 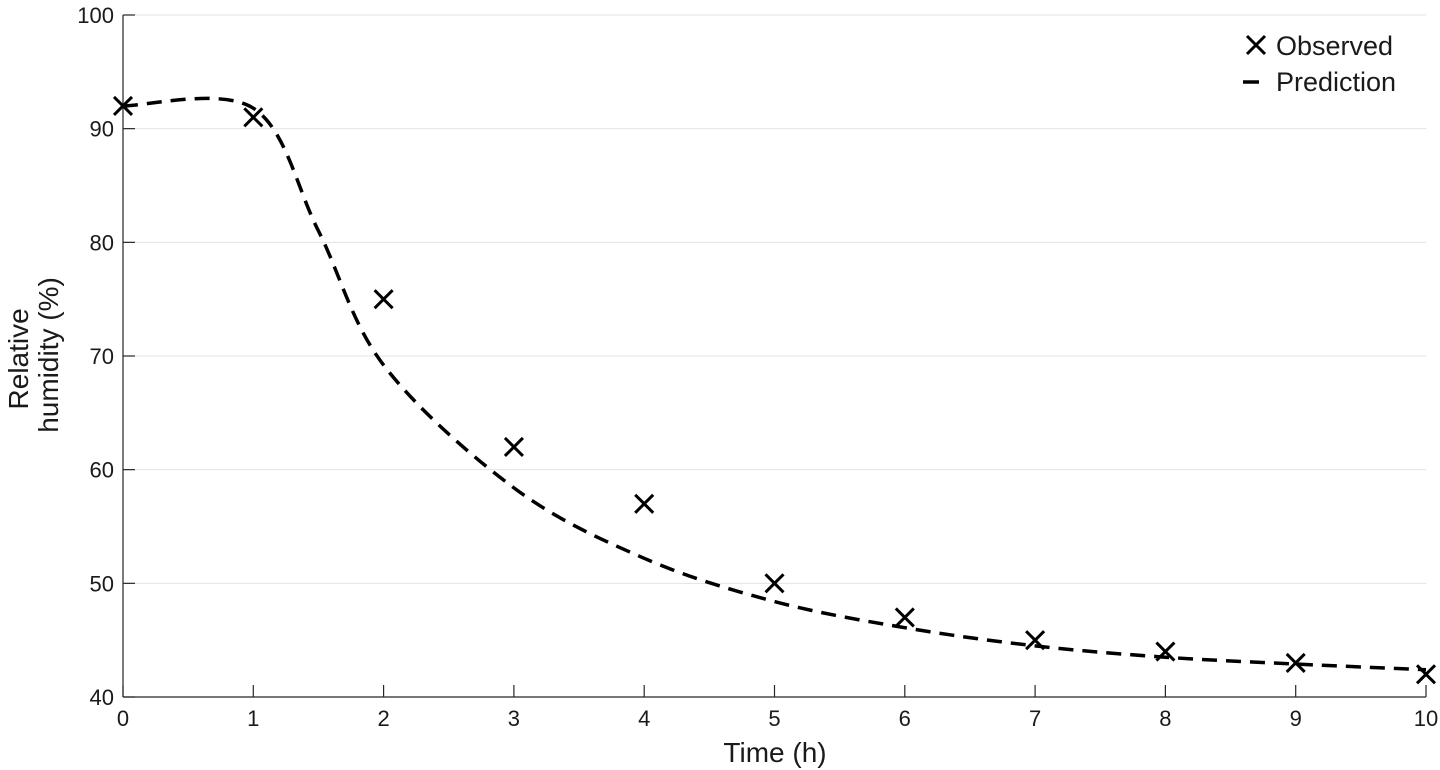 I want to click on legend-observed-label: Observed, so click(x=1334, y=46).